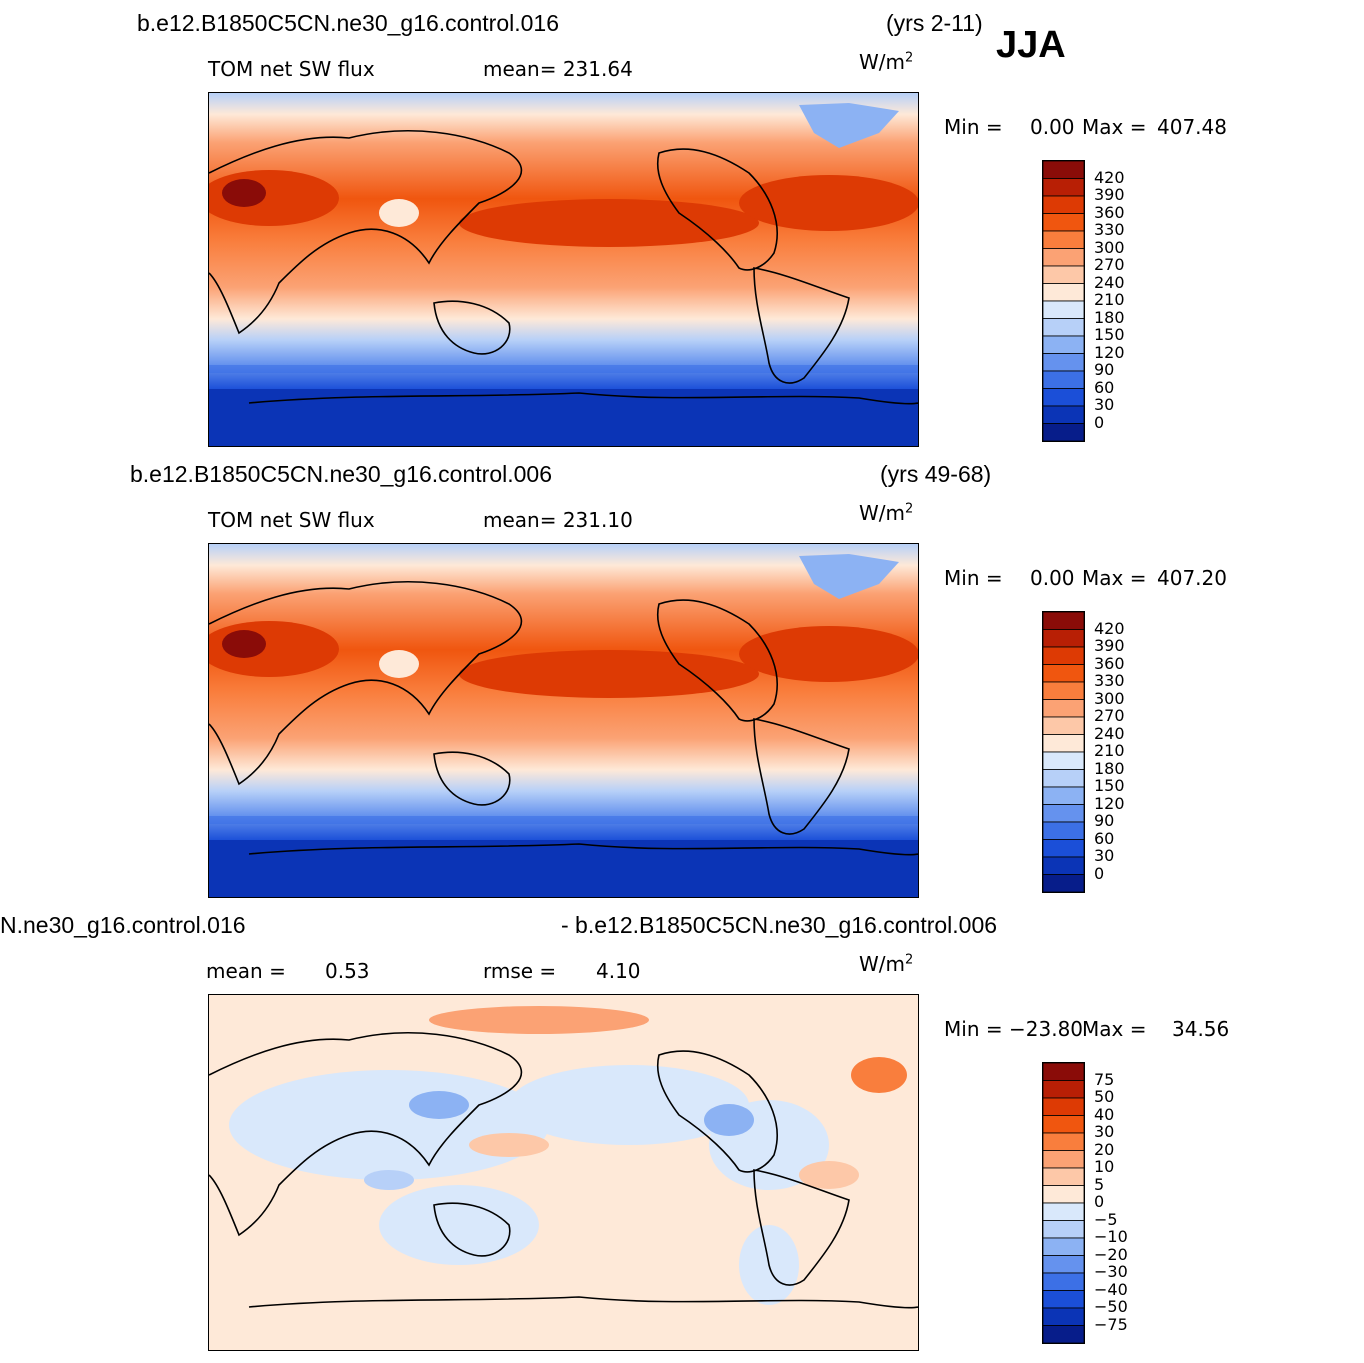 The image size is (1364, 1363). What do you see at coordinates (123, 925) in the screenshot?
I see `panel3-case-left: N.ne30_g16.control.016` at bounding box center [123, 925].